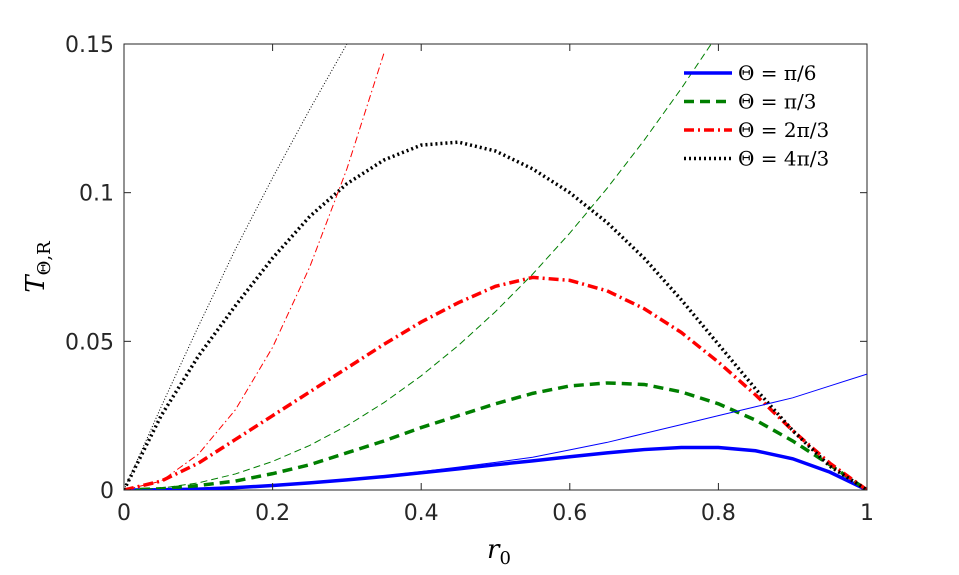 The height and width of the screenshot is (575, 959). What do you see at coordinates (783, 130) in the screenshot?
I see `legend-label: Θ = 2π/3` at bounding box center [783, 130].